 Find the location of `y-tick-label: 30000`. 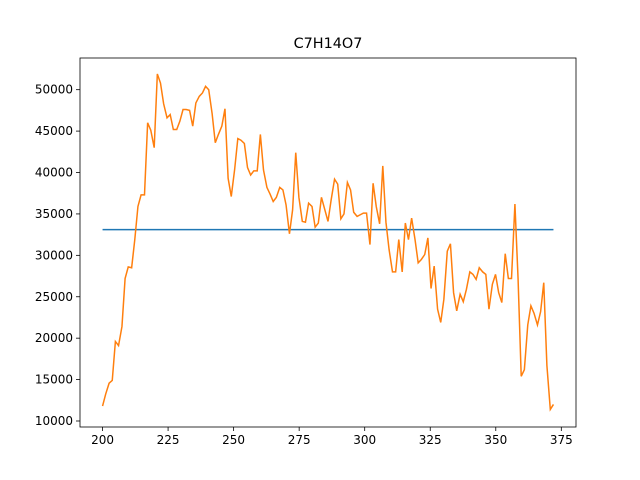

y-tick-label: 30000 is located at coordinates (54, 255).